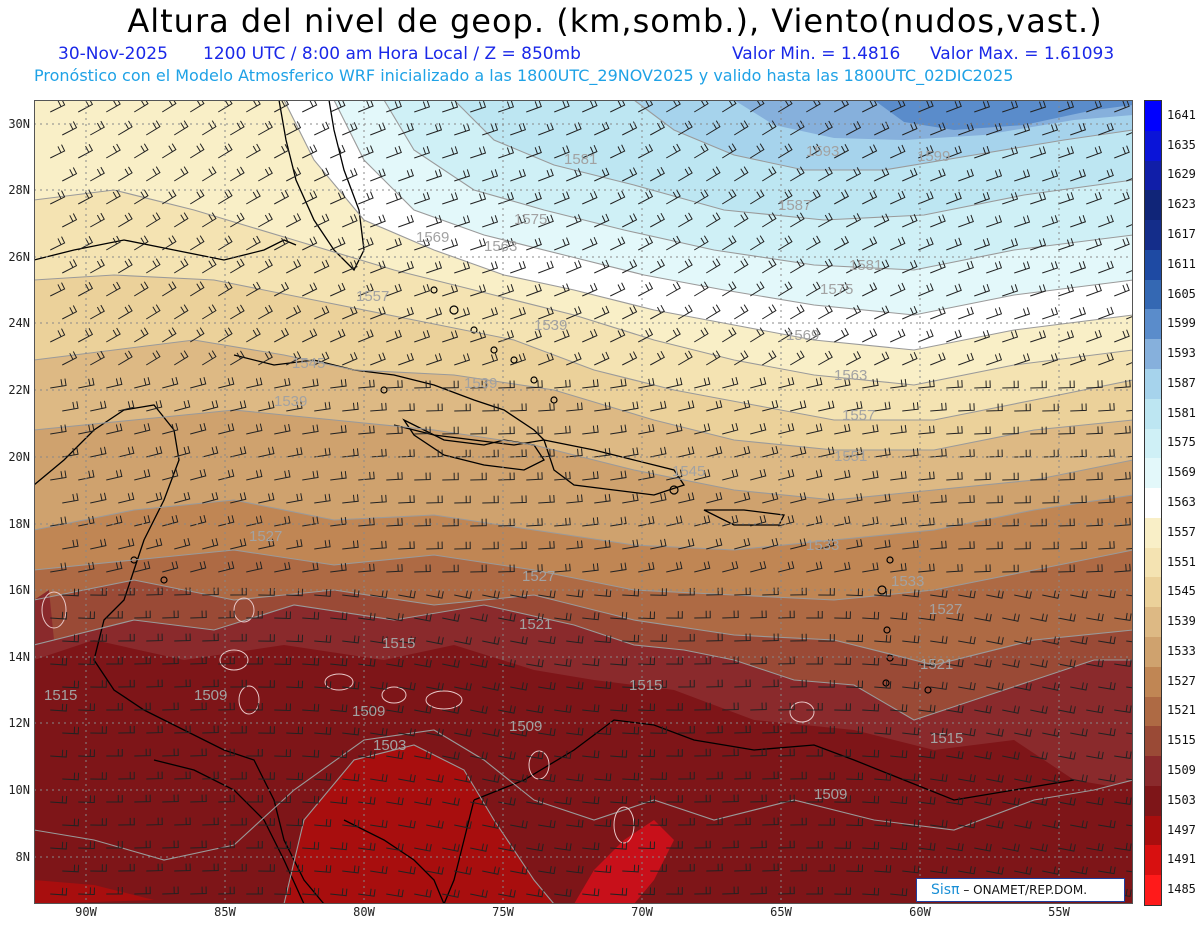 Image resolution: width=1200 pixels, height=927 pixels. Describe the element at coordinates (822, 545) in the screenshot. I see `contour-label: 1533` at that location.